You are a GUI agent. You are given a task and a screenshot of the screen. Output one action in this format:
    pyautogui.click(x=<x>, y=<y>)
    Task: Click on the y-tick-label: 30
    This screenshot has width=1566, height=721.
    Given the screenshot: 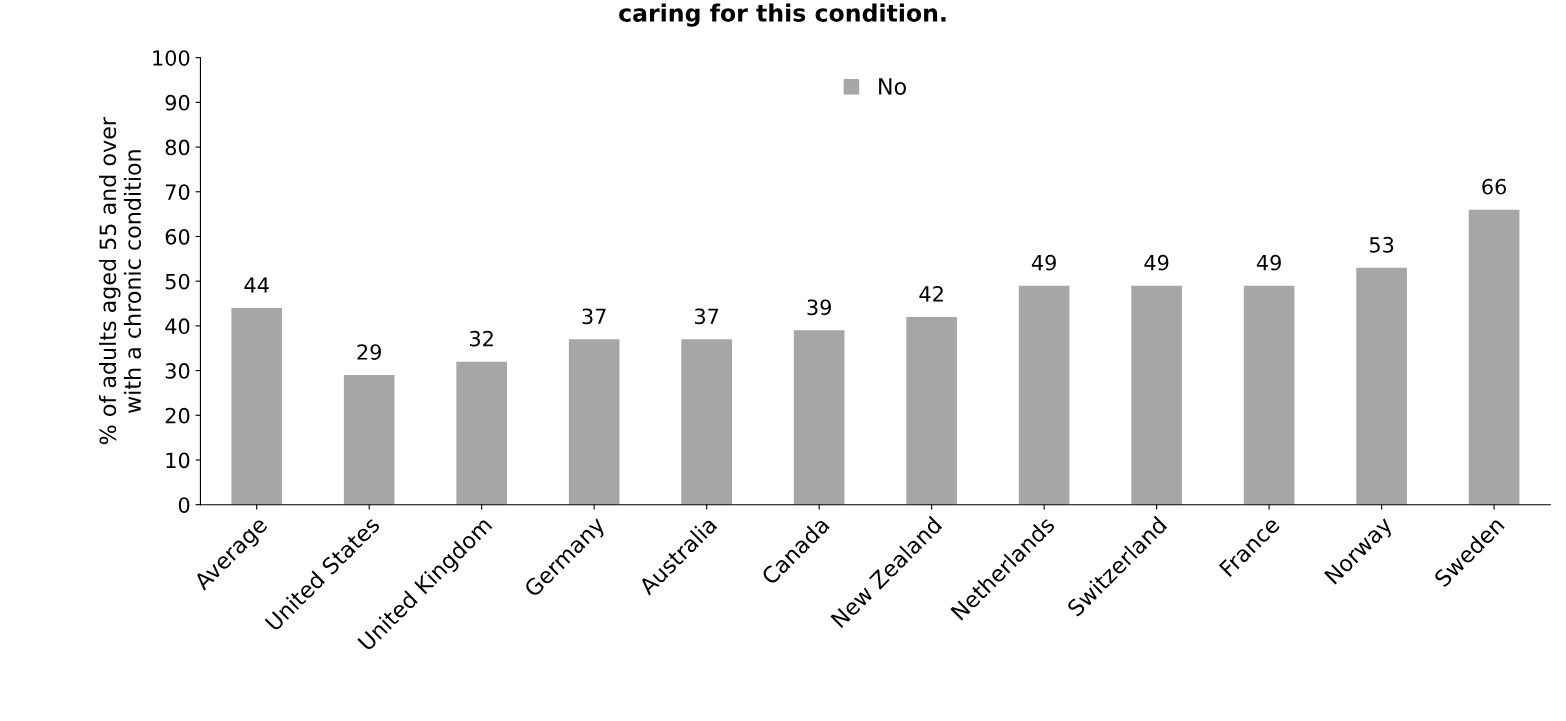 What is the action you would take?
    pyautogui.click(x=177, y=371)
    